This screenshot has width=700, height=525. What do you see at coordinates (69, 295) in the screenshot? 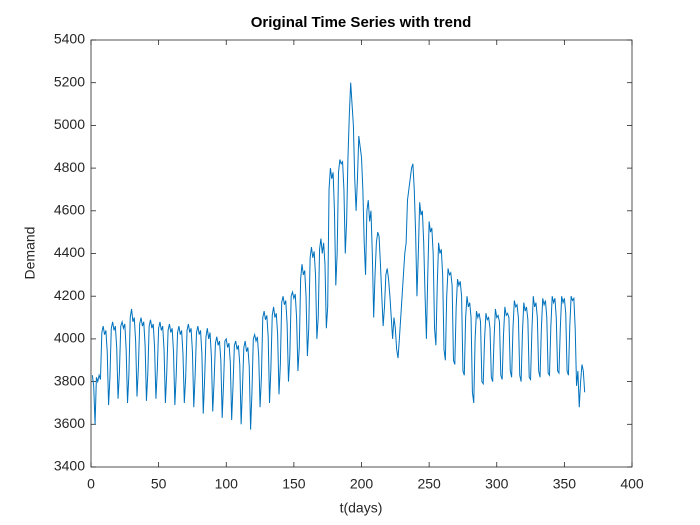
I see `y-tick-label: 4200` at bounding box center [69, 295].